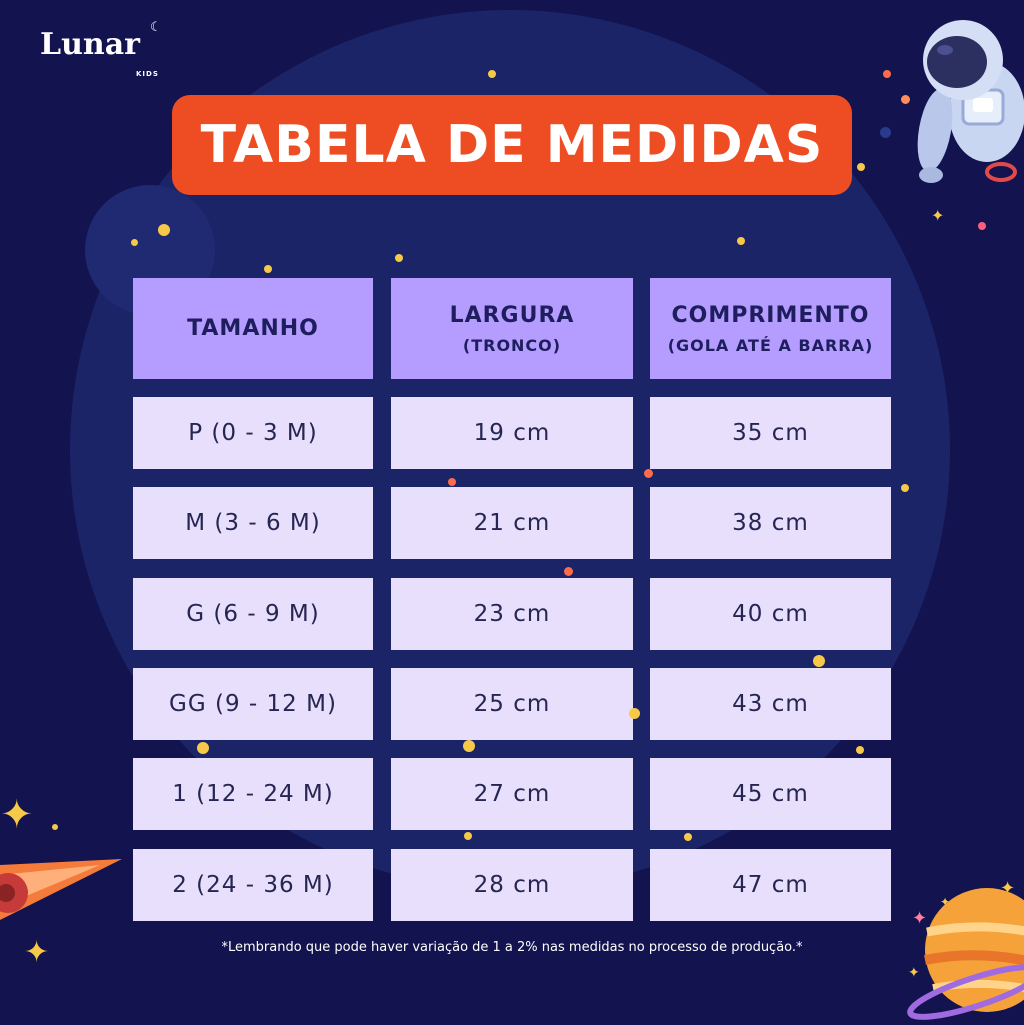  I want to click on table-cell-length: 38 cm, so click(770, 523).